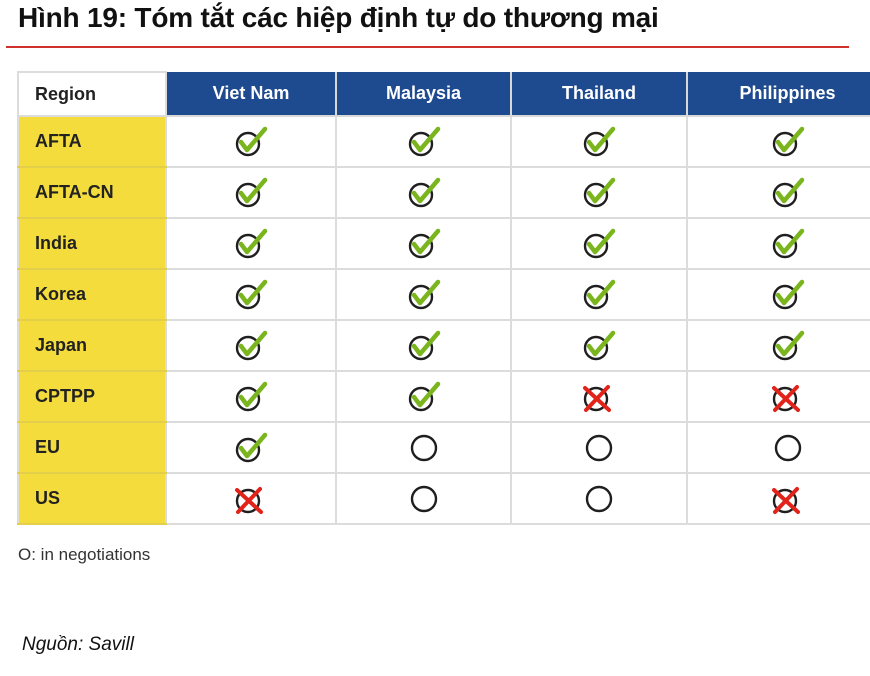 The width and height of the screenshot is (870, 676). What do you see at coordinates (92, 141) in the screenshot?
I see `row-label: AFTA` at bounding box center [92, 141].